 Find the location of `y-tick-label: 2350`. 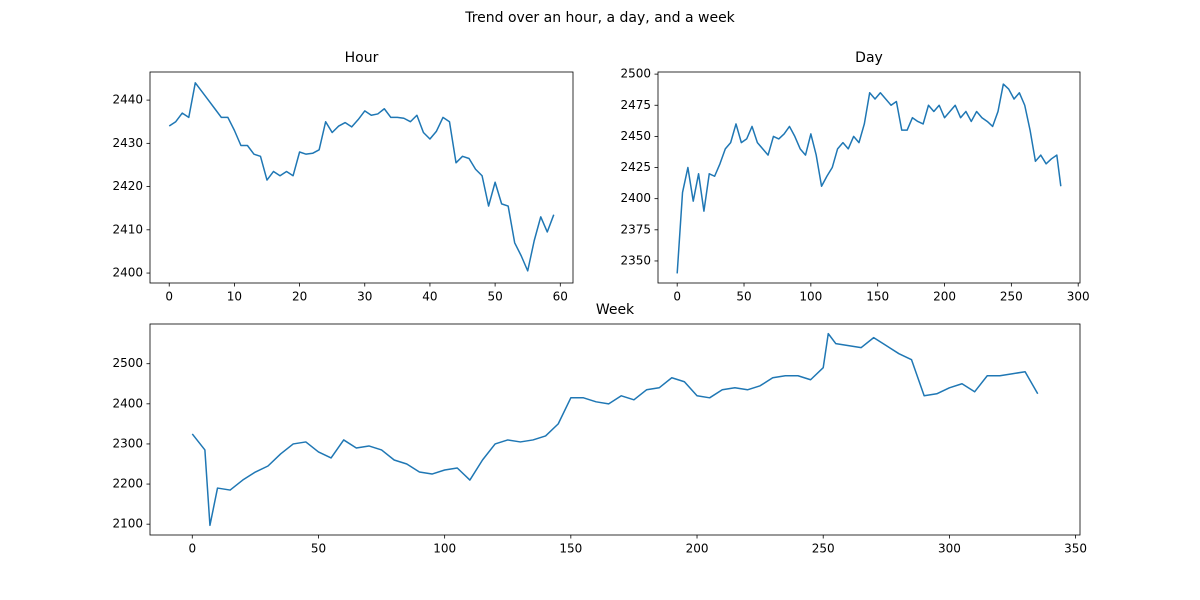

y-tick-label: 2350 is located at coordinates (635, 260).